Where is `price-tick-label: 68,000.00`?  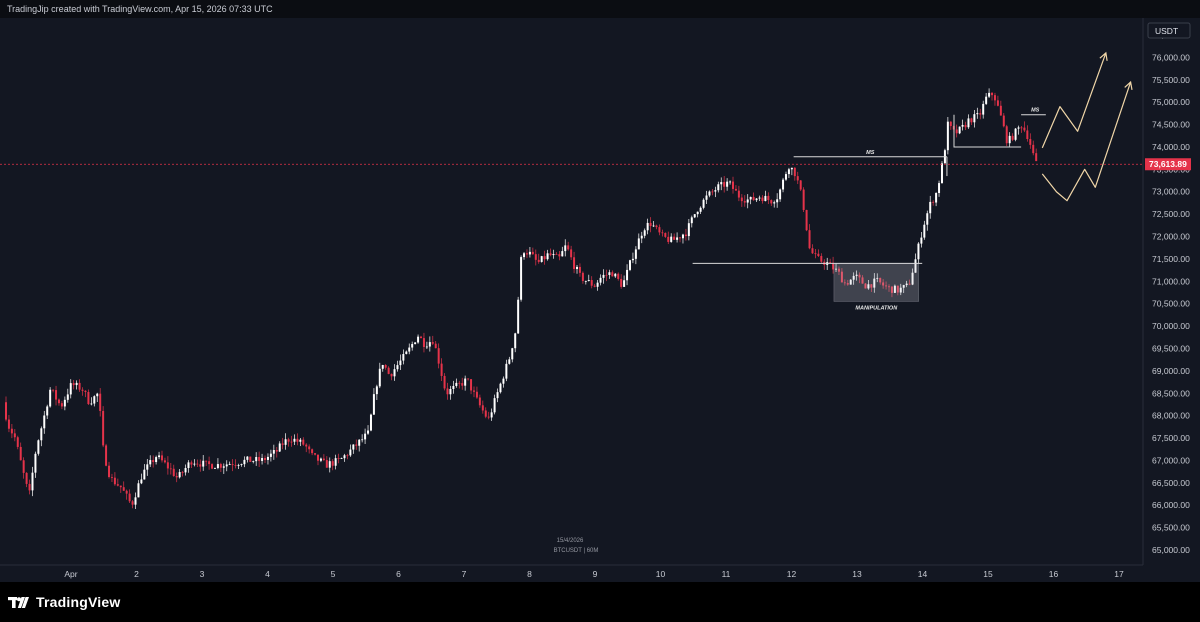 price-tick-label: 68,000.00 is located at coordinates (1171, 416).